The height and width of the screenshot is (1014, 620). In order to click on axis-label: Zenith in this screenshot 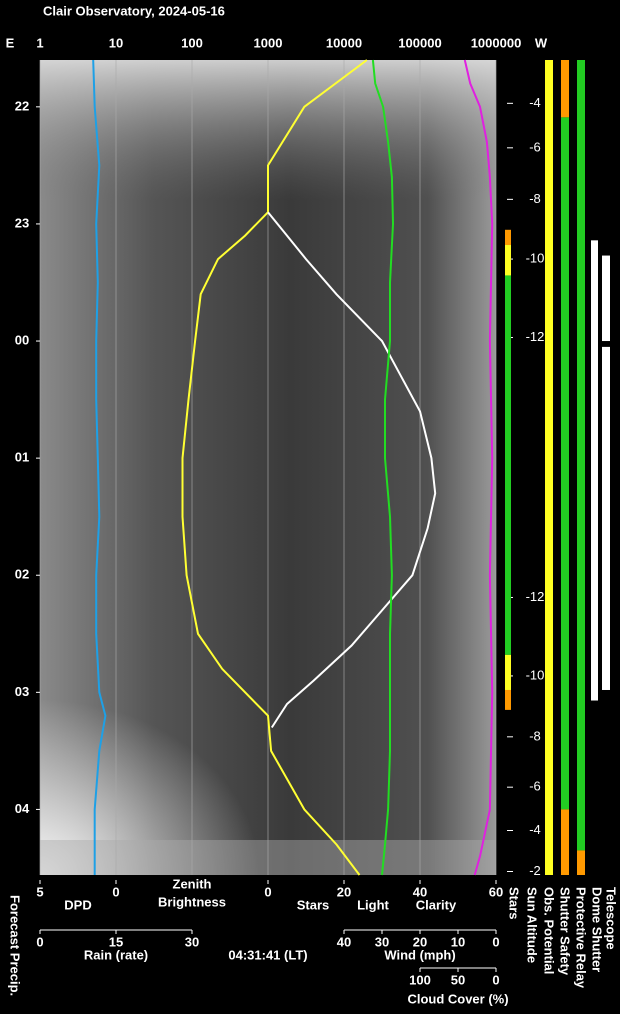, I will do `click(192, 883)`.